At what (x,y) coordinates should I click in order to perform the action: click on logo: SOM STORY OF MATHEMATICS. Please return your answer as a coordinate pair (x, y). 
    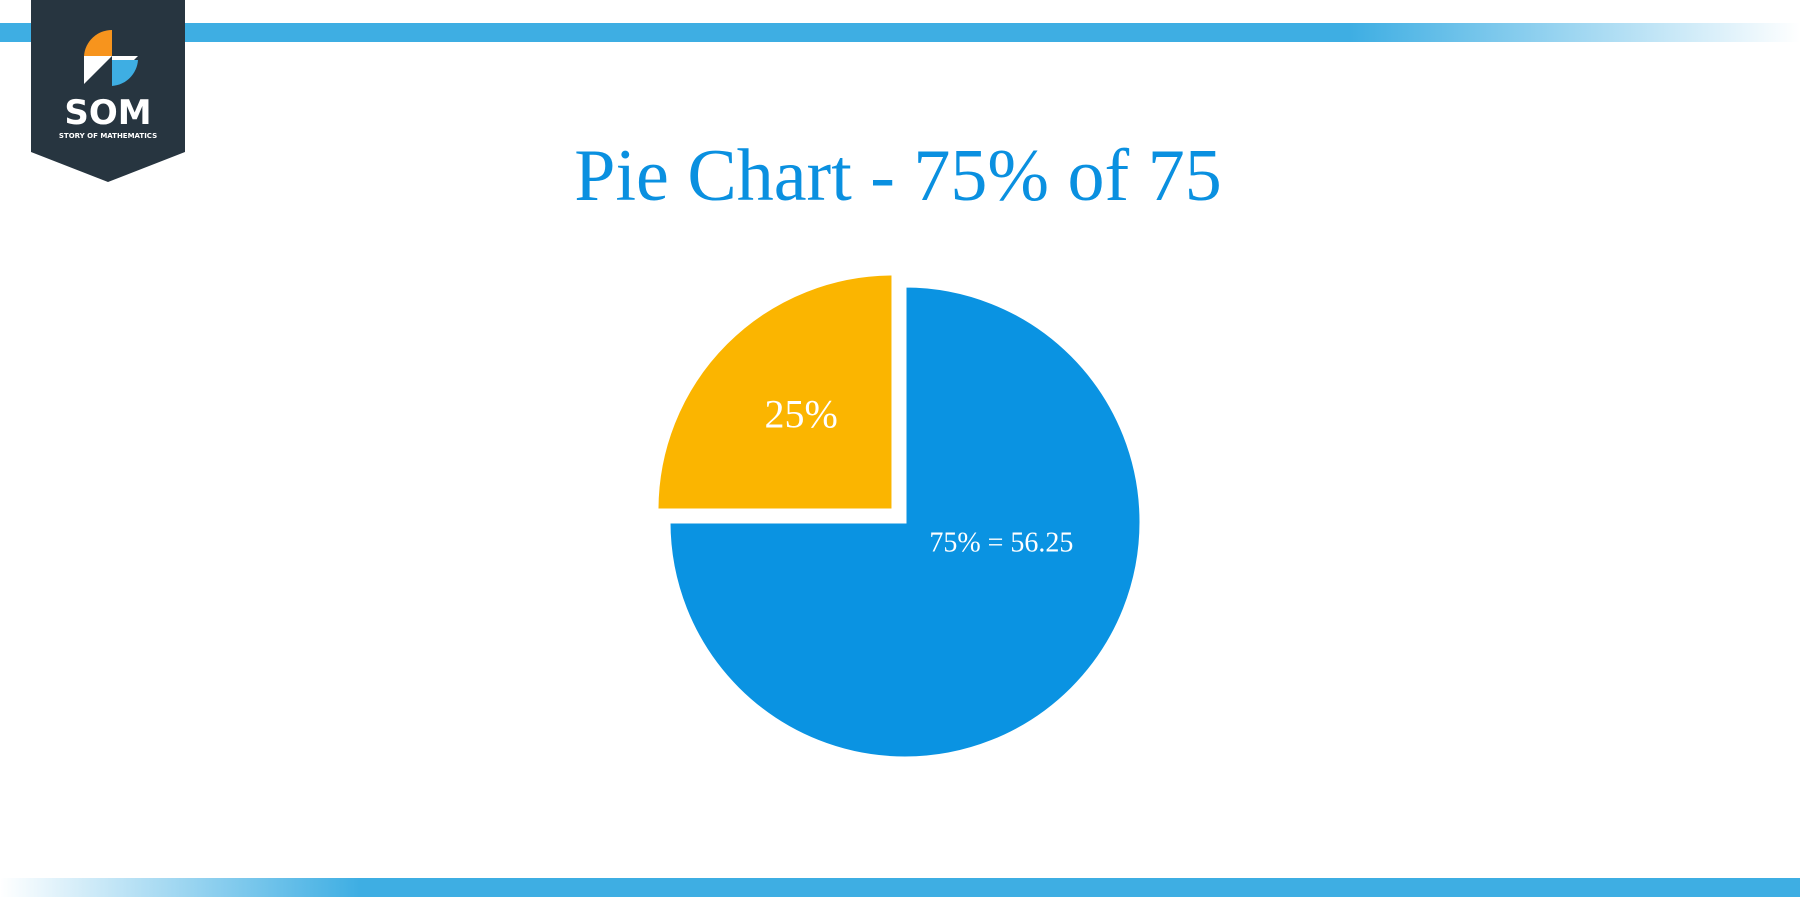
    Looking at the image, I should click on (108, 91).